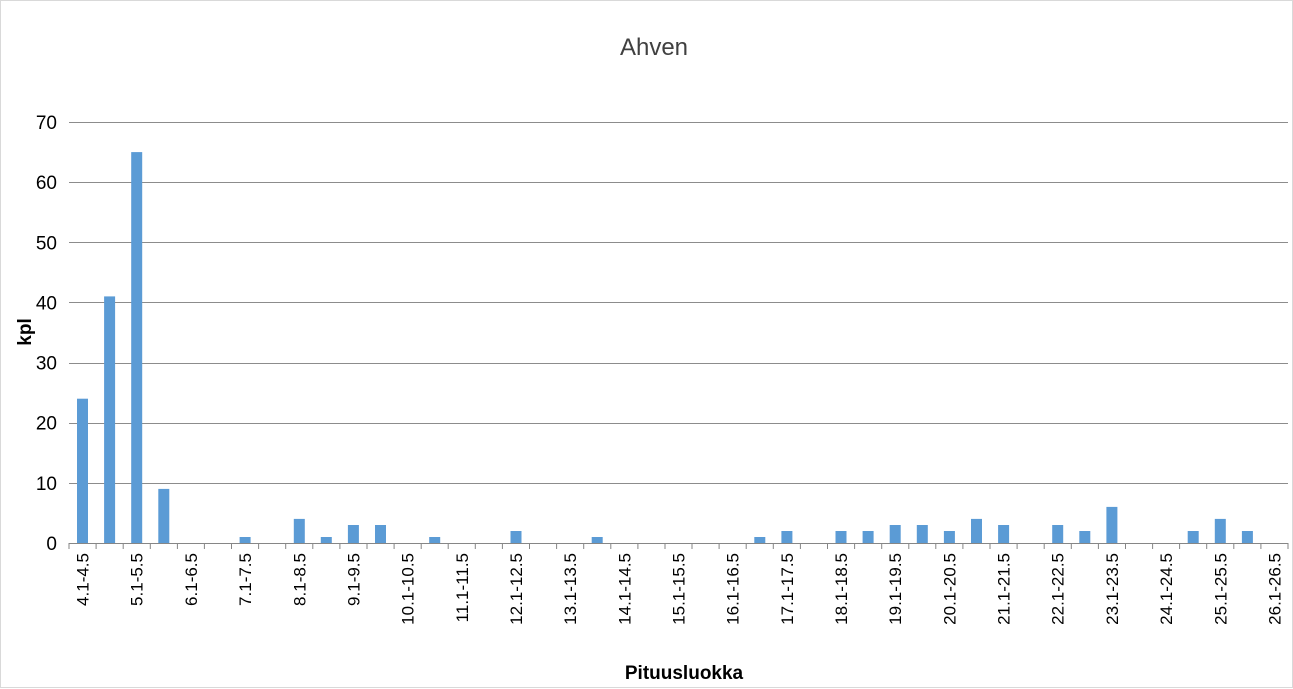 The width and height of the screenshot is (1293, 689). Describe the element at coordinates (654, 47) in the screenshot. I see `chart-title: Ahven` at that location.